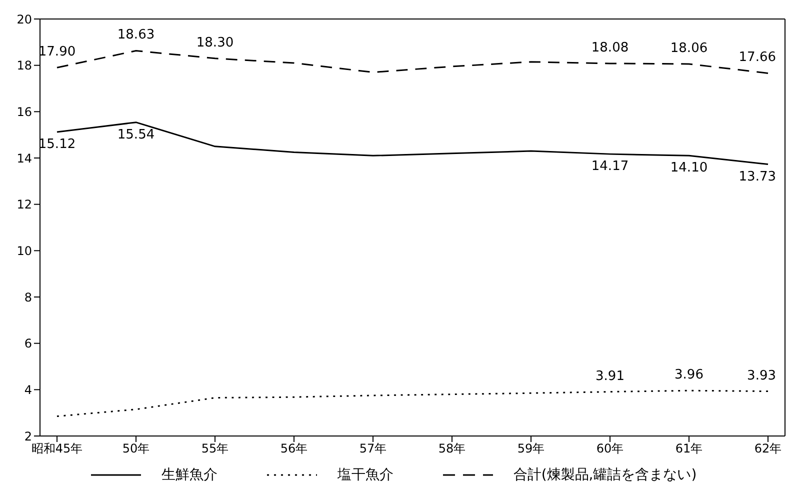 The height and width of the screenshot is (494, 808). I want to click on x-tick-label: 60年, so click(610, 449).